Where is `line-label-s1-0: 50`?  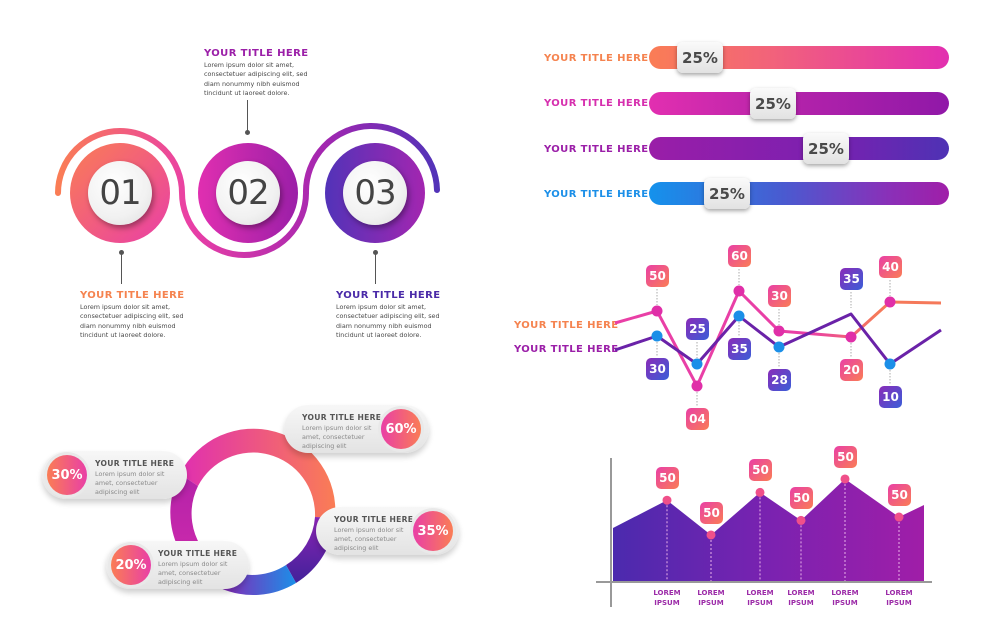
line-label-s1-0: 50 is located at coordinates (657, 276).